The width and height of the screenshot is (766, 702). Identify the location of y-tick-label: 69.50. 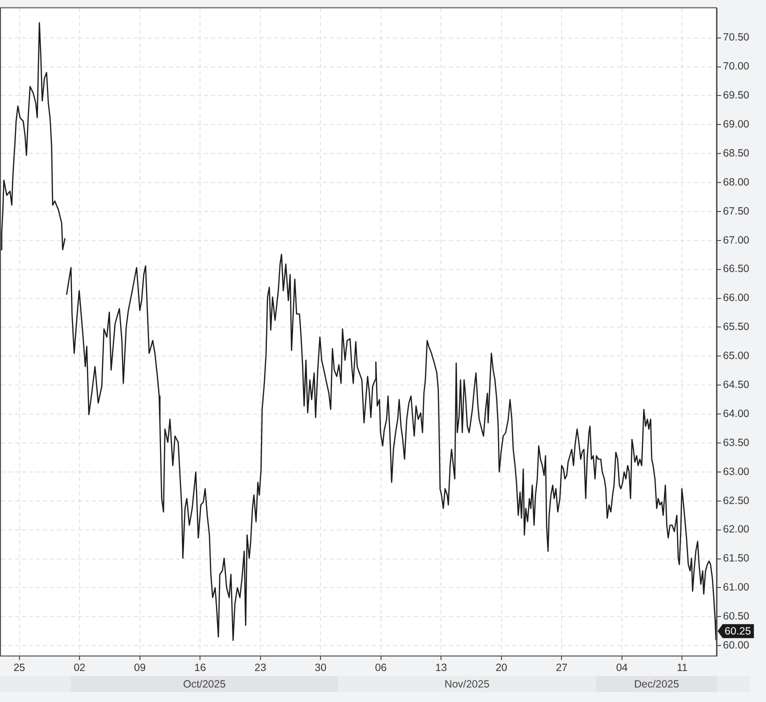
(736, 96).